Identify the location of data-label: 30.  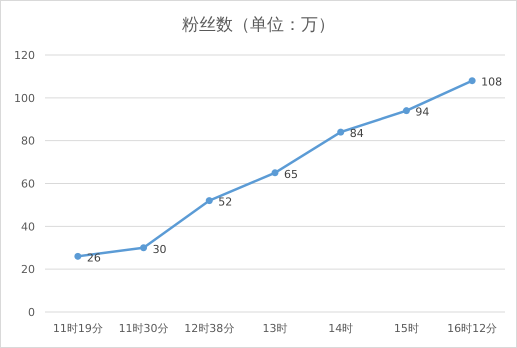
(159, 249).